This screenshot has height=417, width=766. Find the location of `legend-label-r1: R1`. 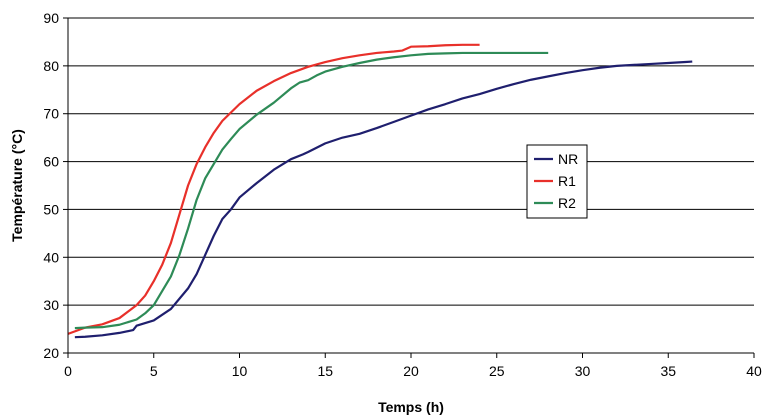

legend-label-r1: R1 is located at coordinates (567, 181).